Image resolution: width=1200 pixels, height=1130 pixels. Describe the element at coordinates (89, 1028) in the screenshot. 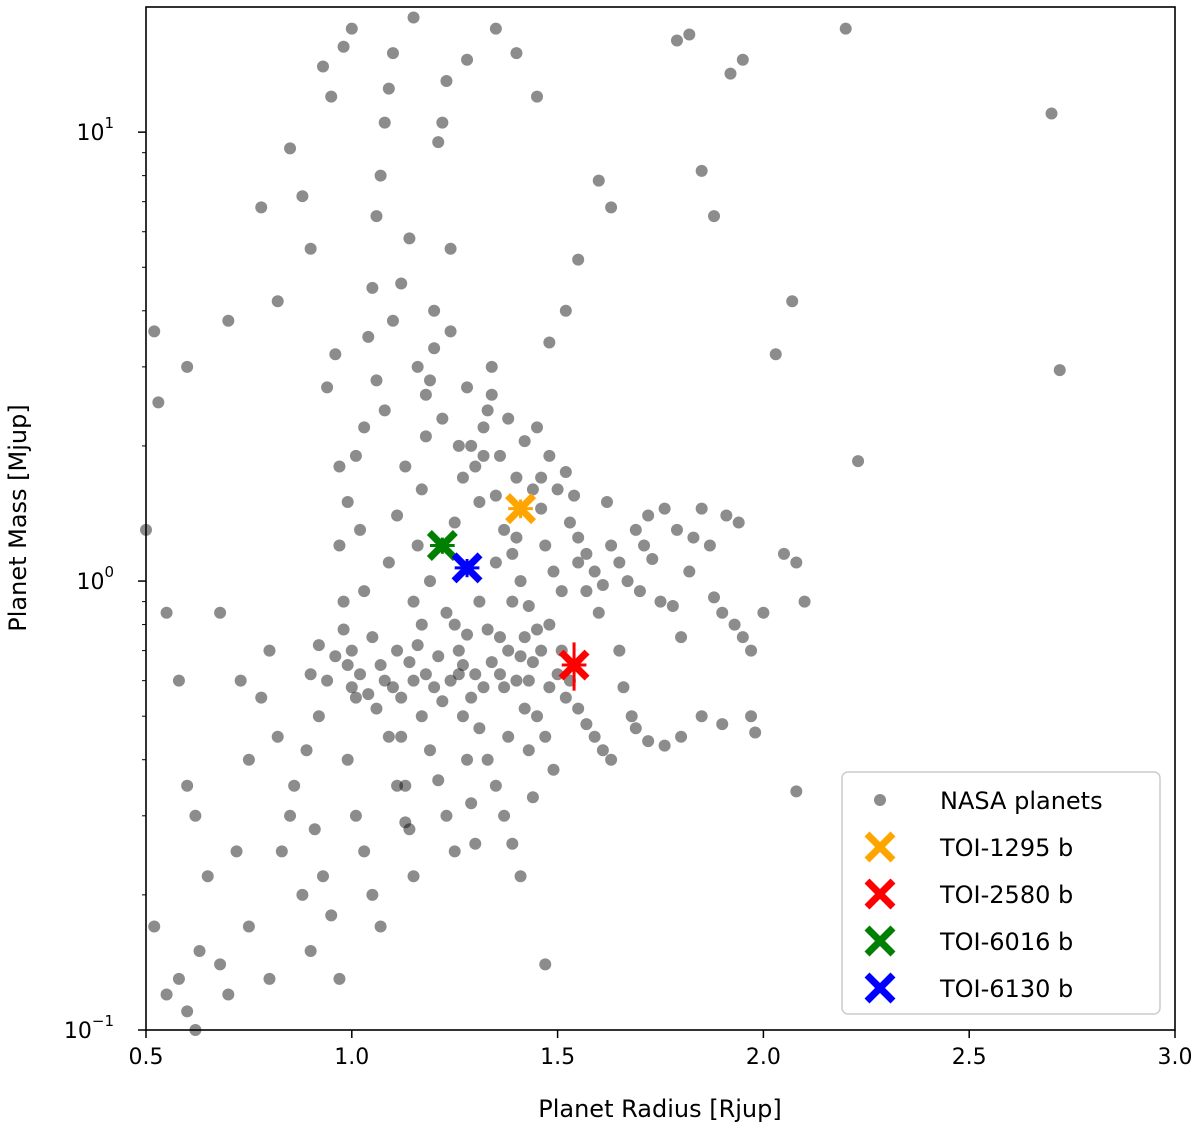

I see `y-tick-label-0: 10⁻¹` at that location.